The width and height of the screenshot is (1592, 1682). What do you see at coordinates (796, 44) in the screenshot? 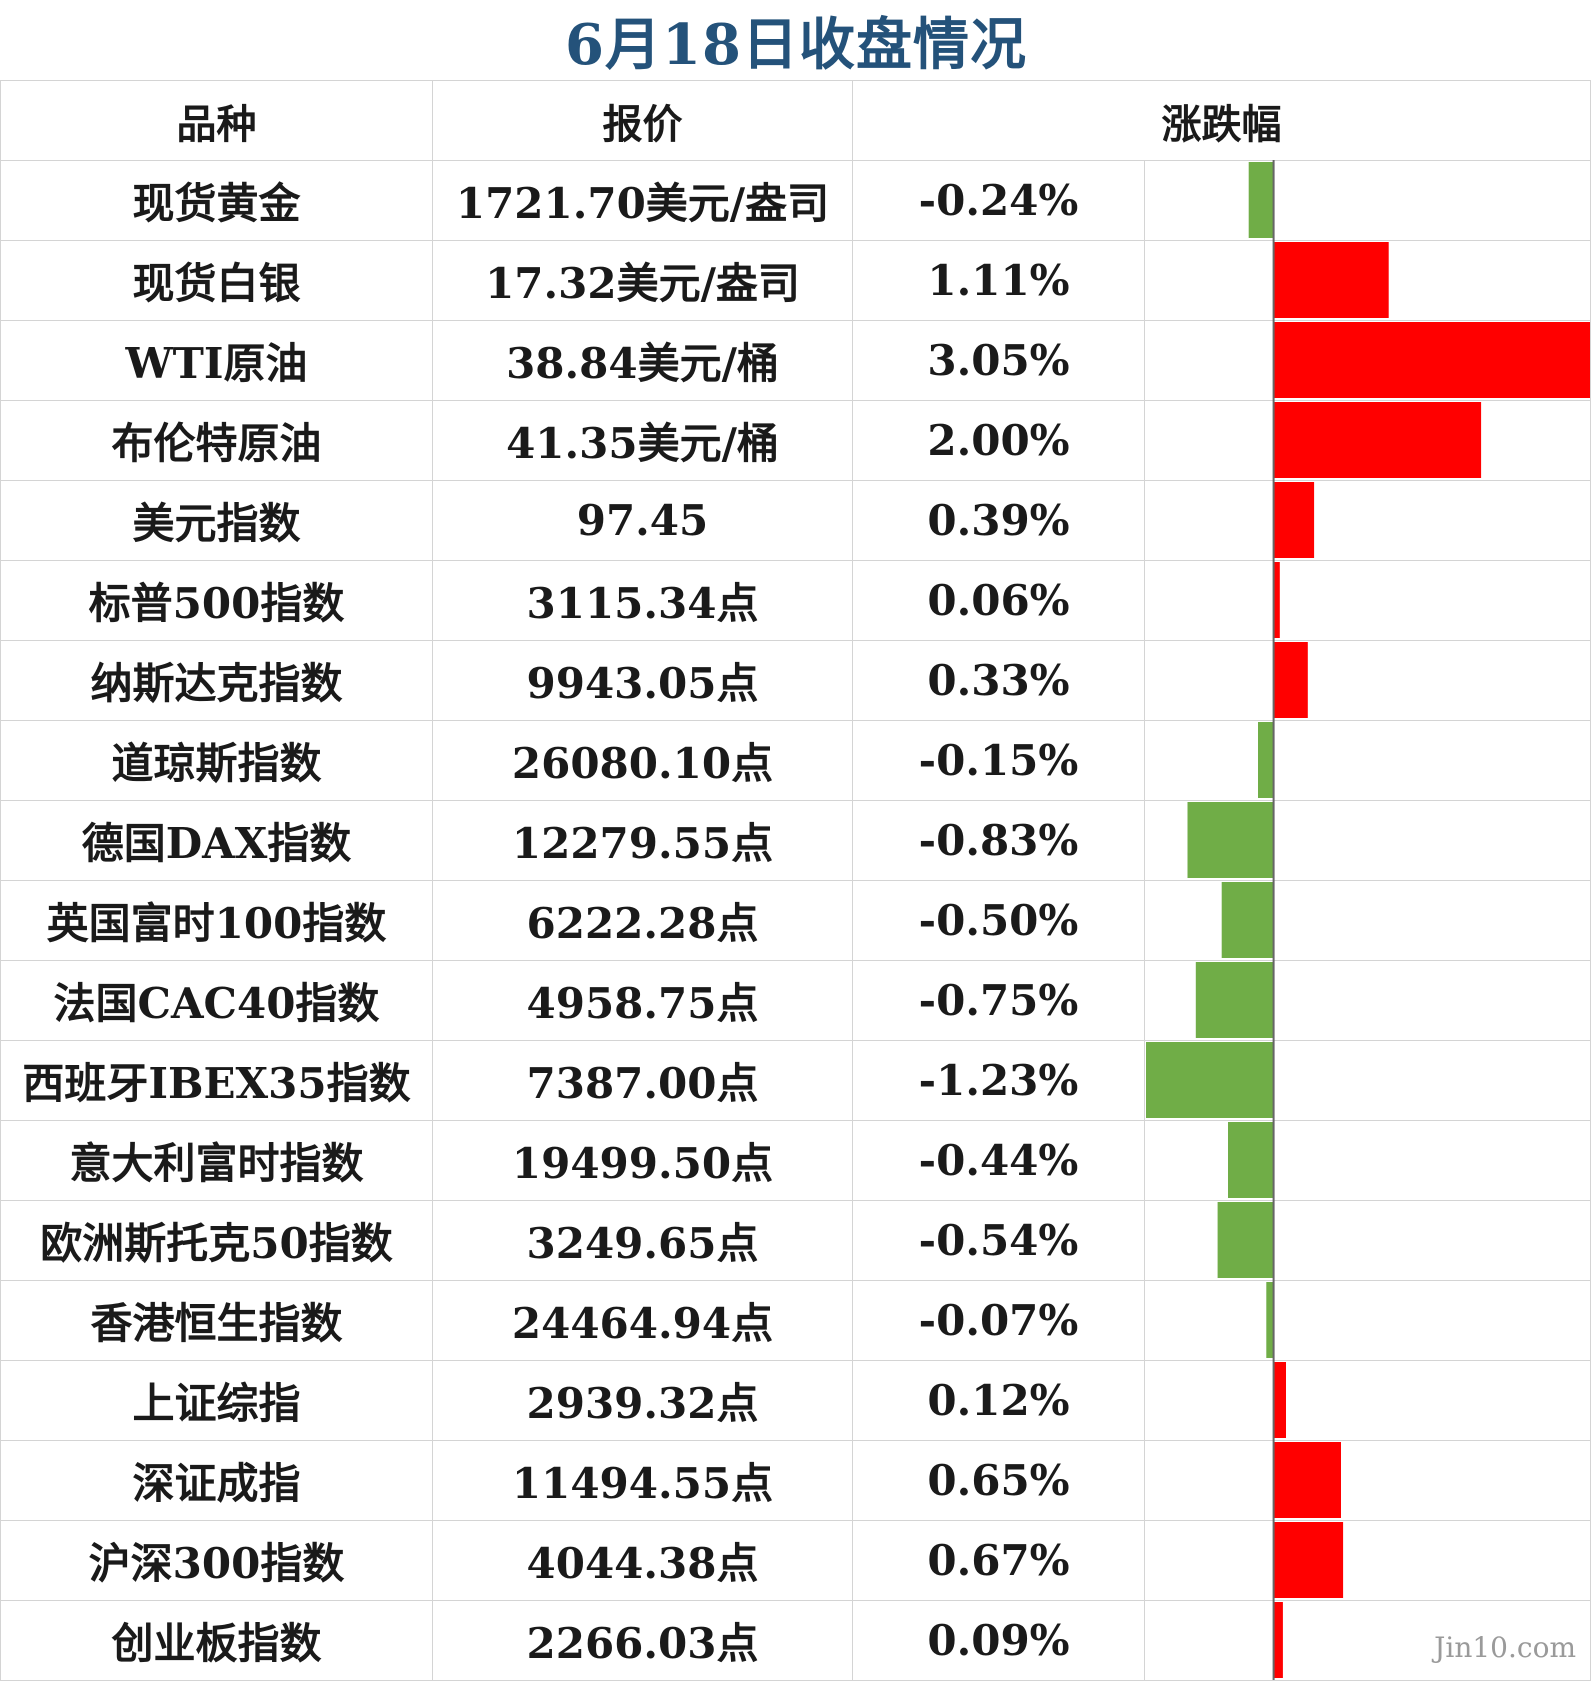
I see `page-title: 6月18日收盘情况` at bounding box center [796, 44].